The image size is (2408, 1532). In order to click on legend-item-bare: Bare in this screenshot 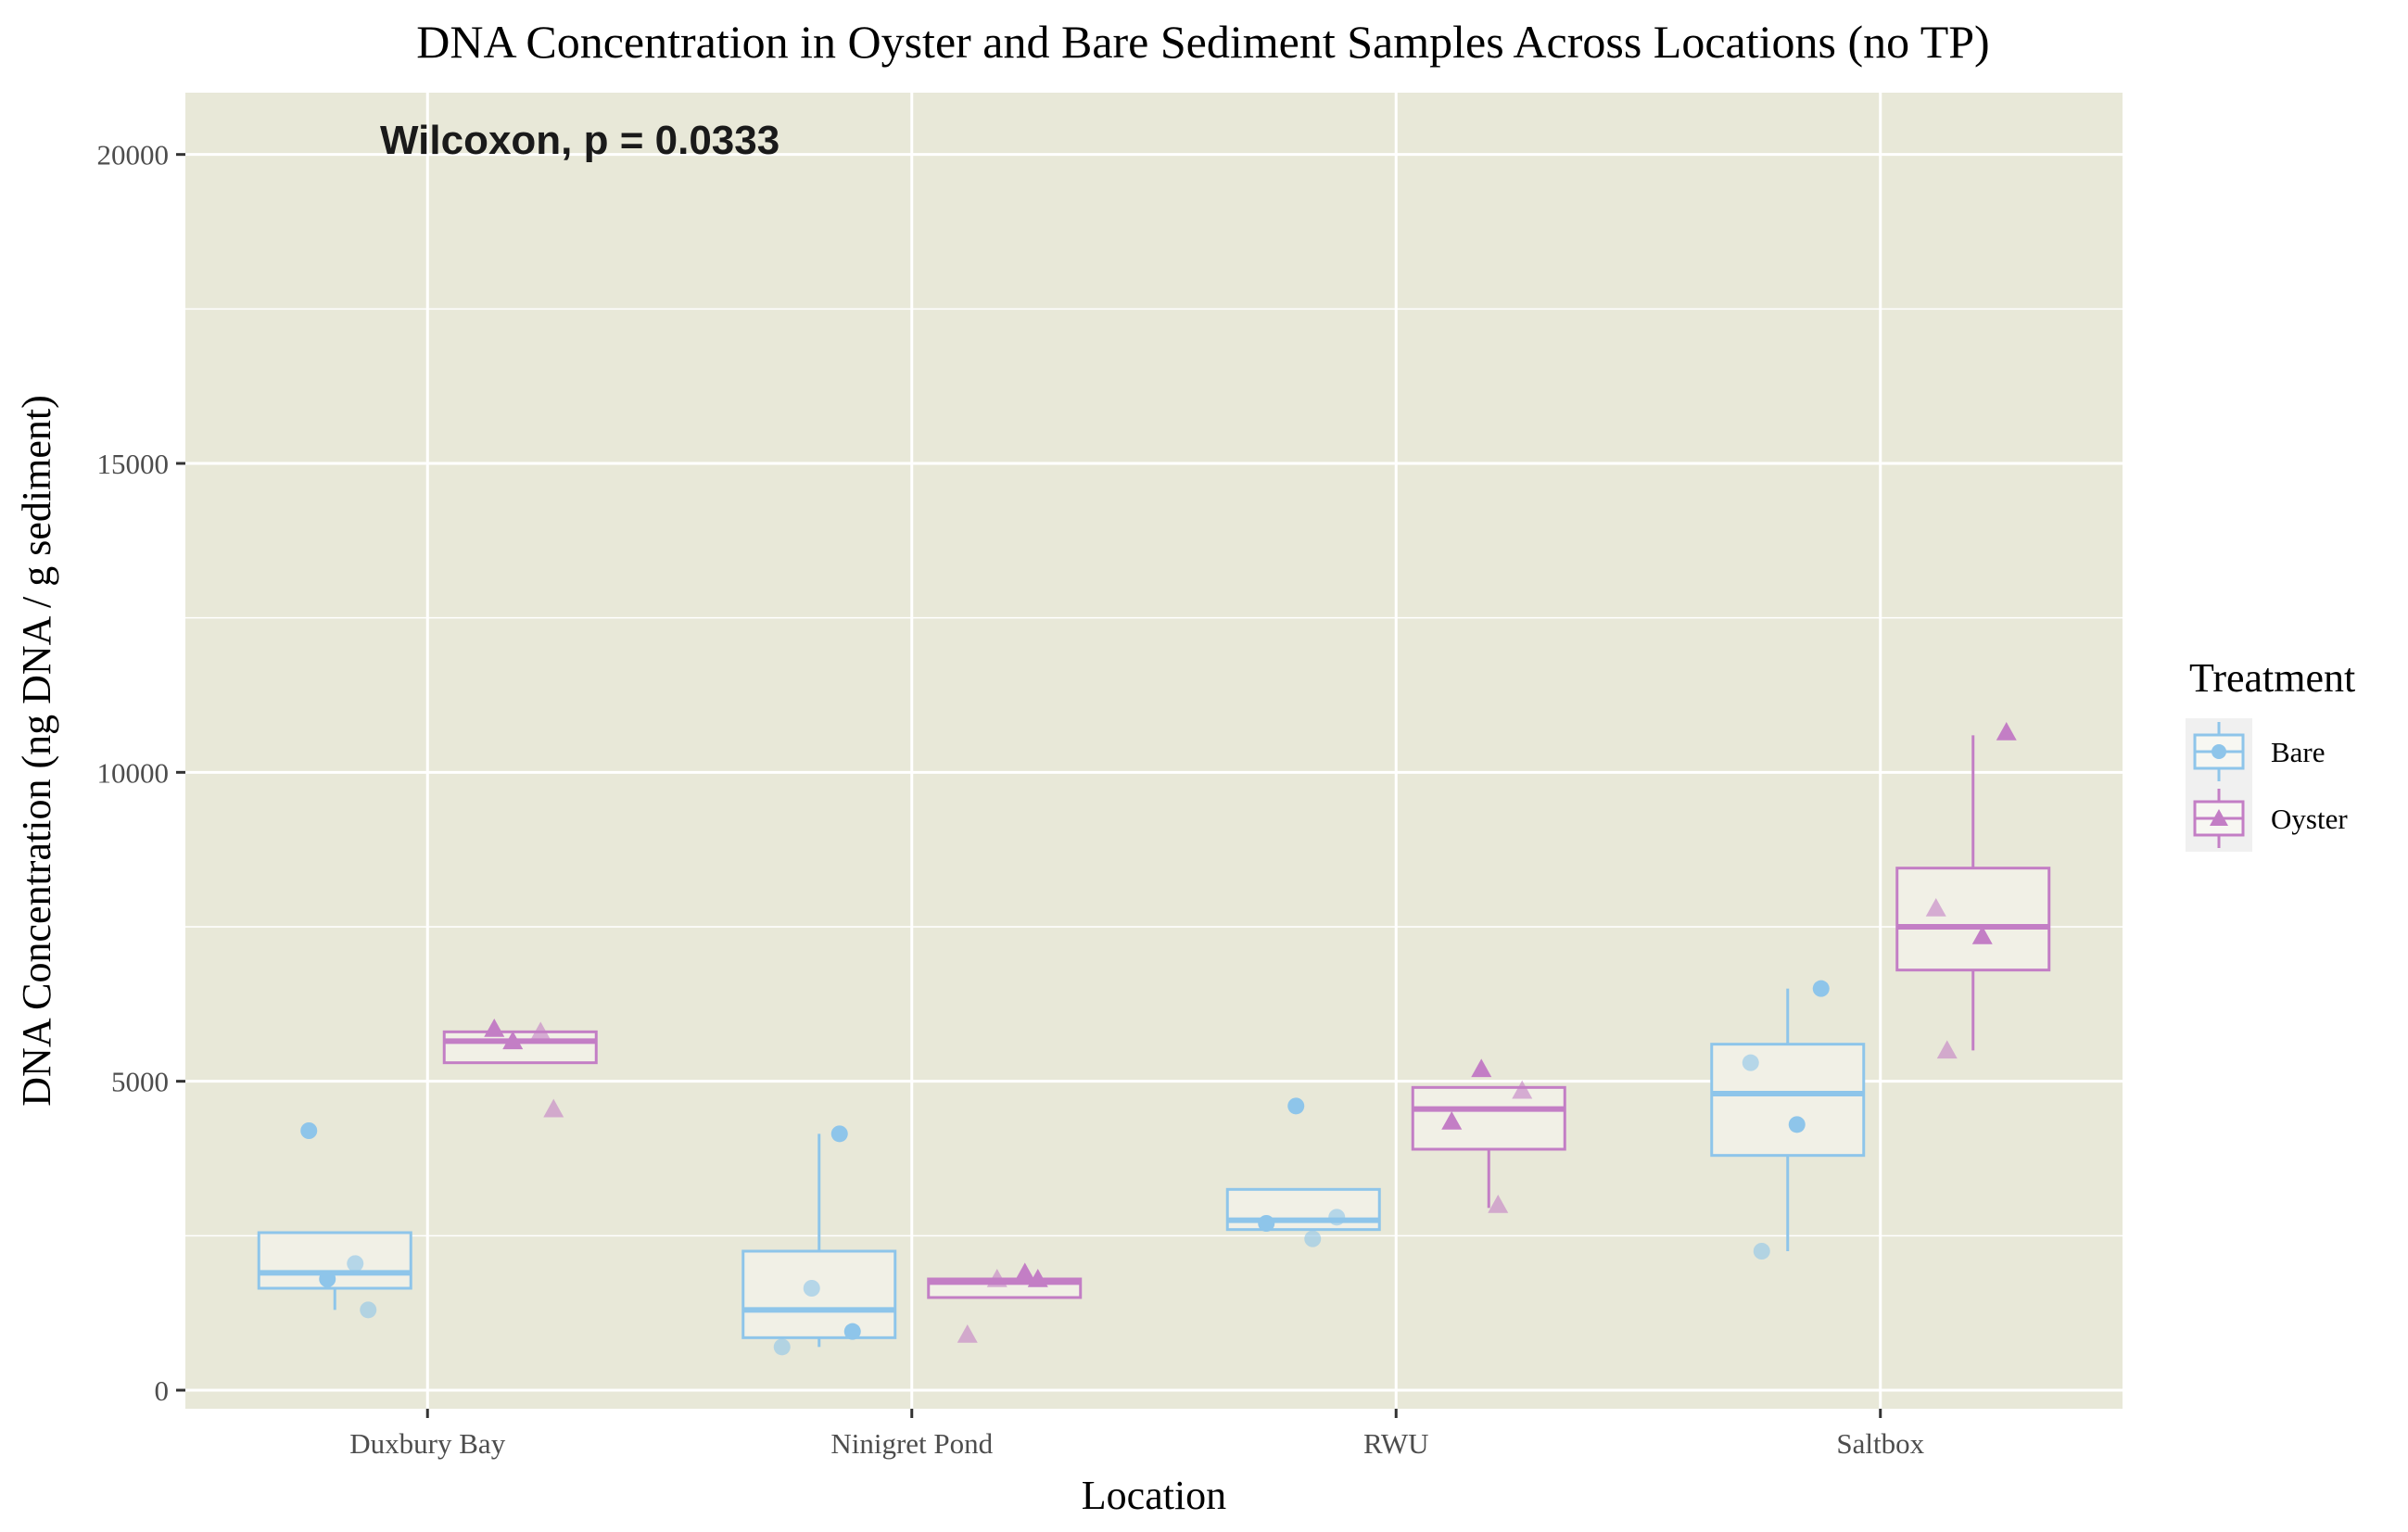, I will do `click(2256, 752)`.